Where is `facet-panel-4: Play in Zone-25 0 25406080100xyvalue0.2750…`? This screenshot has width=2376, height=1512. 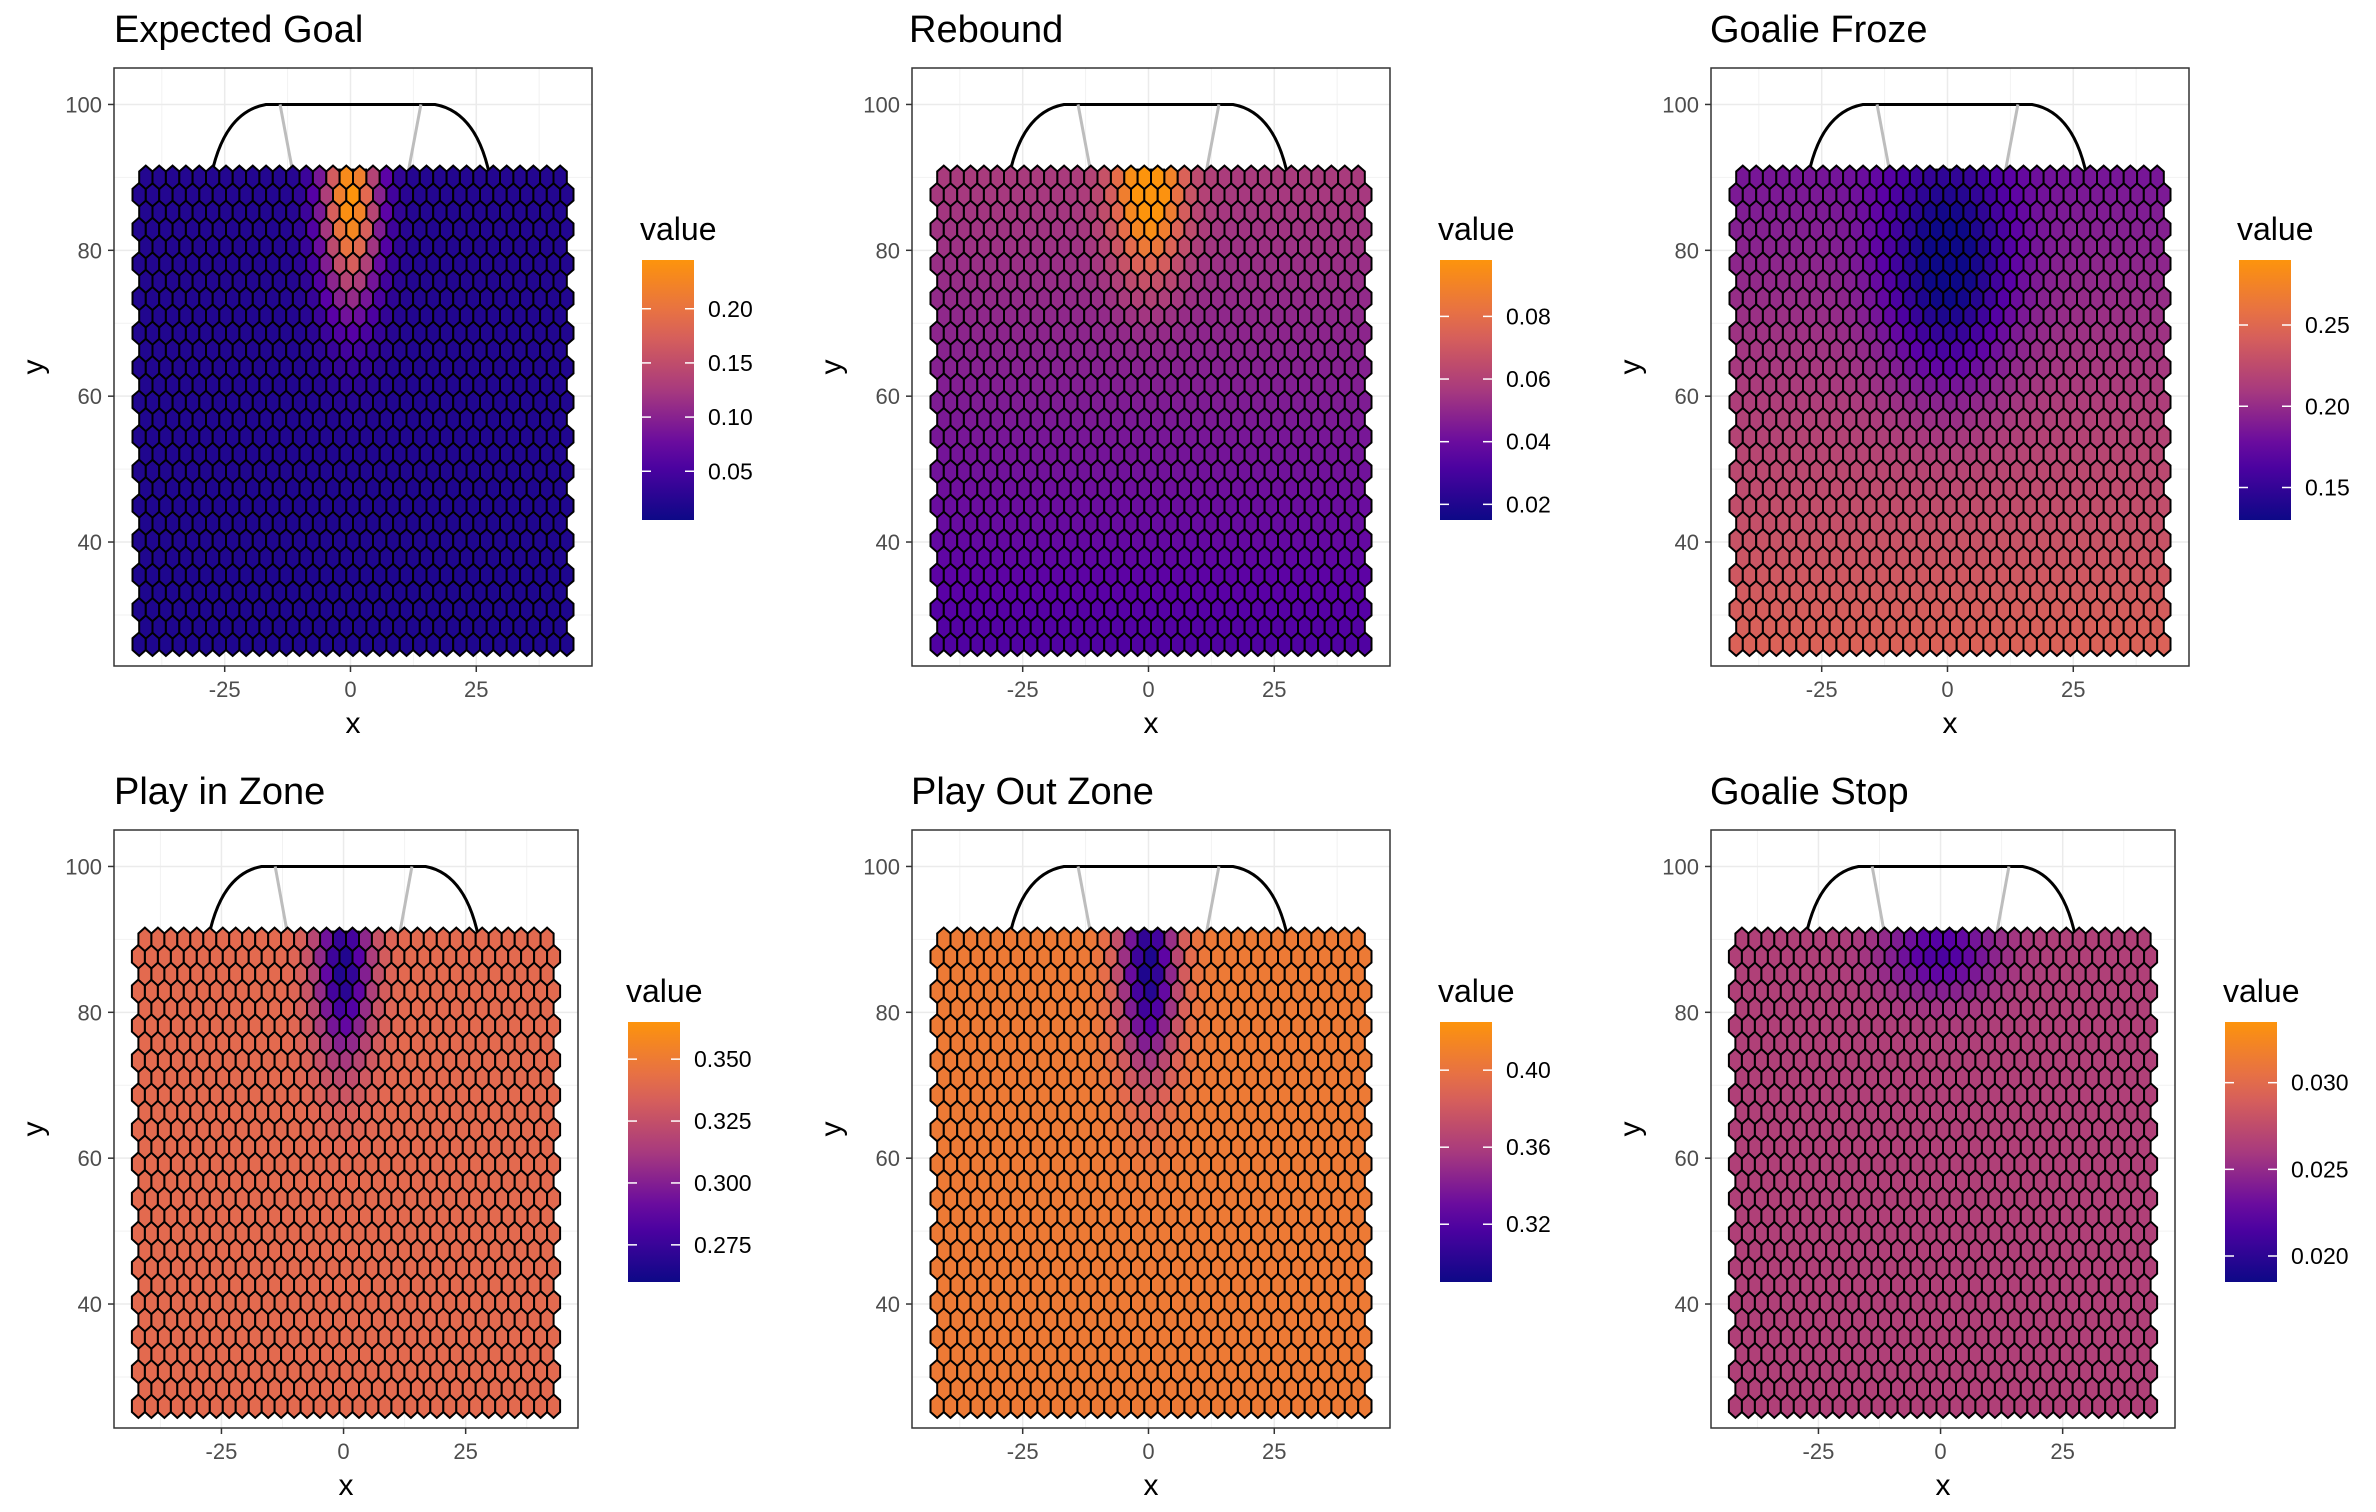 facet-panel-4: Play in Zone-25 0 25406080100xyvalue0.2750… is located at coordinates (384, 1136).